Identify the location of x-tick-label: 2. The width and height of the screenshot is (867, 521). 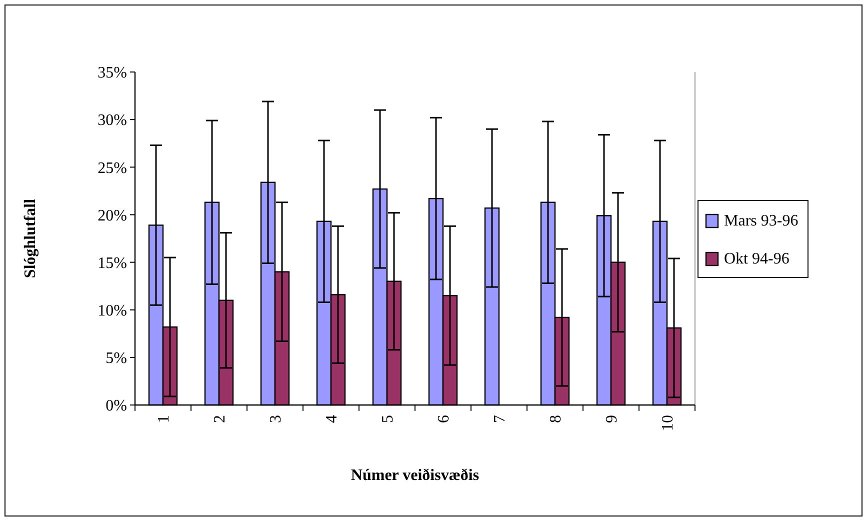
(220, 419).